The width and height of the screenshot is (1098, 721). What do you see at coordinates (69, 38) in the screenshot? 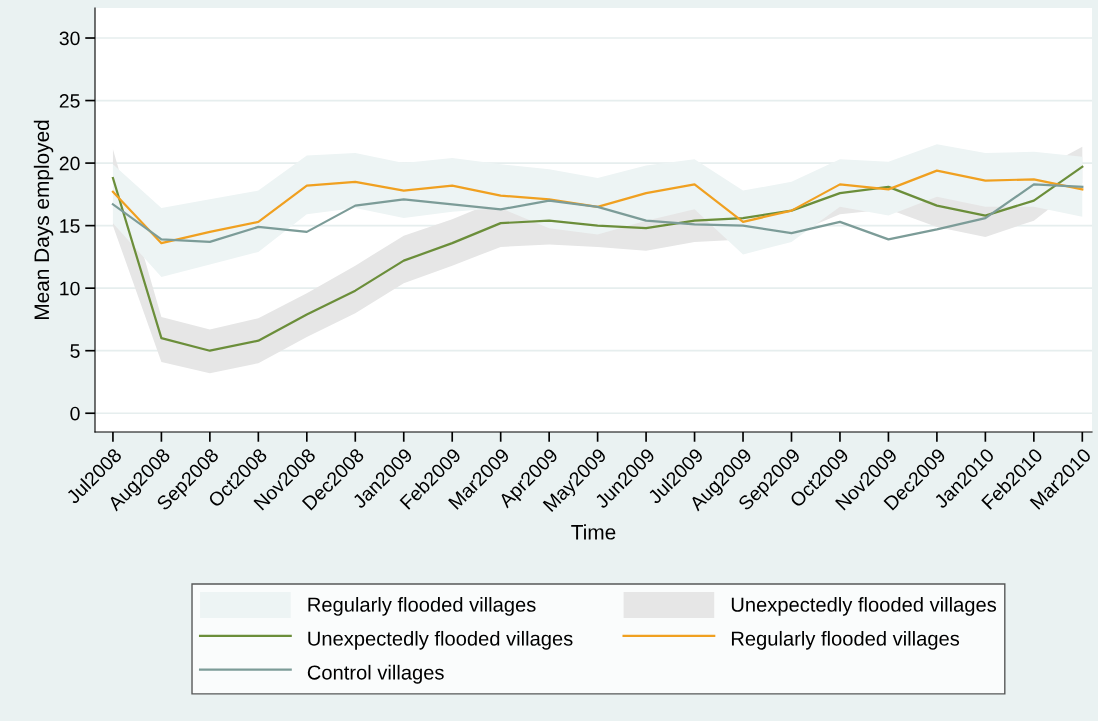
I see `y-tick-label: 30` at bounding box center [69, 38].